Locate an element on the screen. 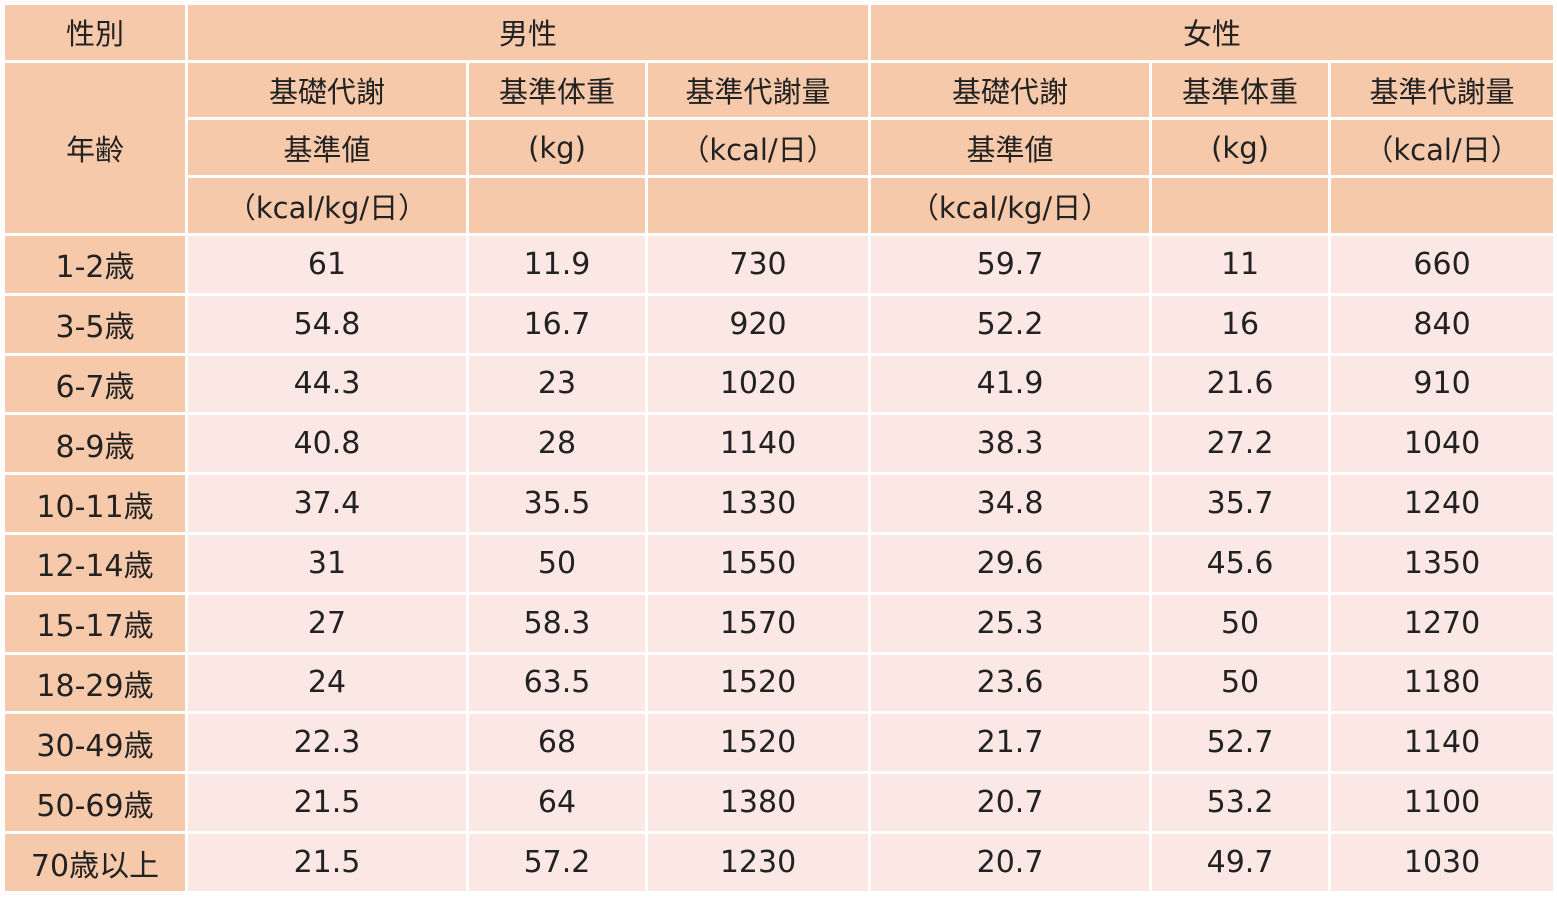 The width and height of the screenshot is (1557, 904). male-bmr-standard-cell: 40.8 is located at coordinates (327, 444).